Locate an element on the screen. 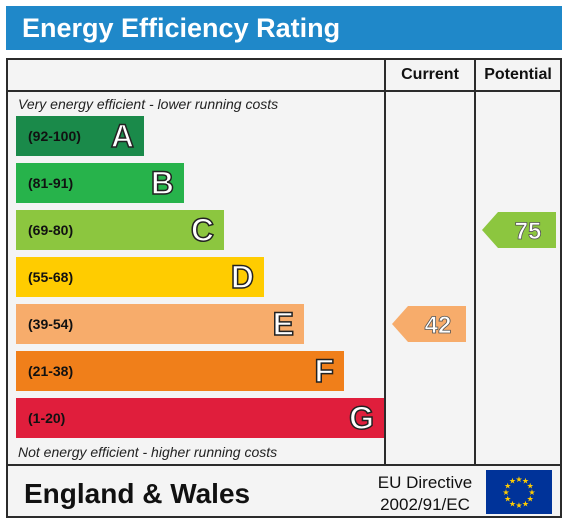 The image size is (568, 525). band-letter: D is located at coordinates (242, 277).